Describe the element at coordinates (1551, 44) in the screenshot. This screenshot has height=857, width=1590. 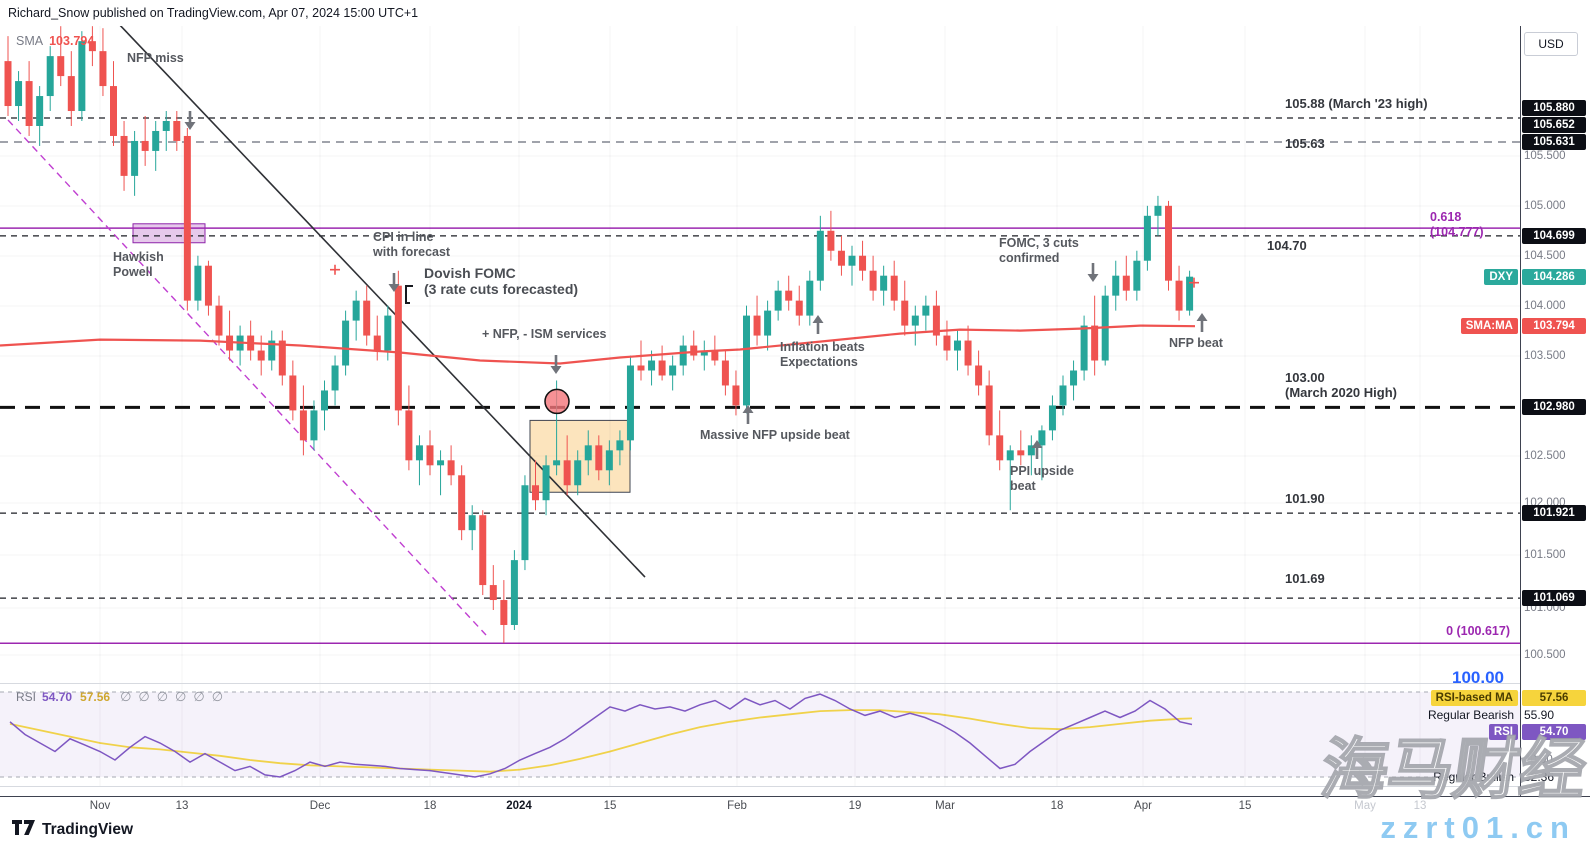
I see `currency-toggle-button: USD` at that location.